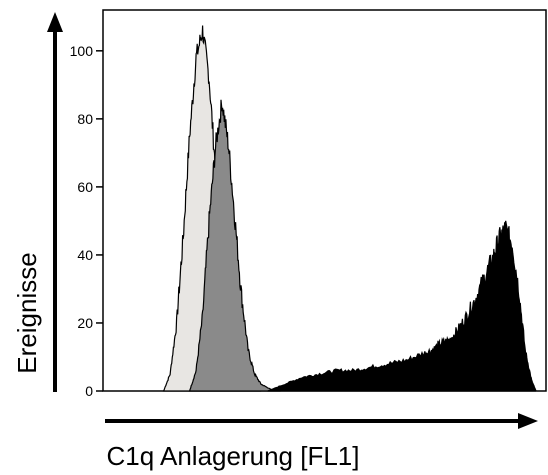 This screenshot has width=548, height=475. What do you see at coordinates (233, 456) in the screenshot?
I see `x-axis-title: C1q Anlagerung [FL1]` at bounding box center [233, 456].